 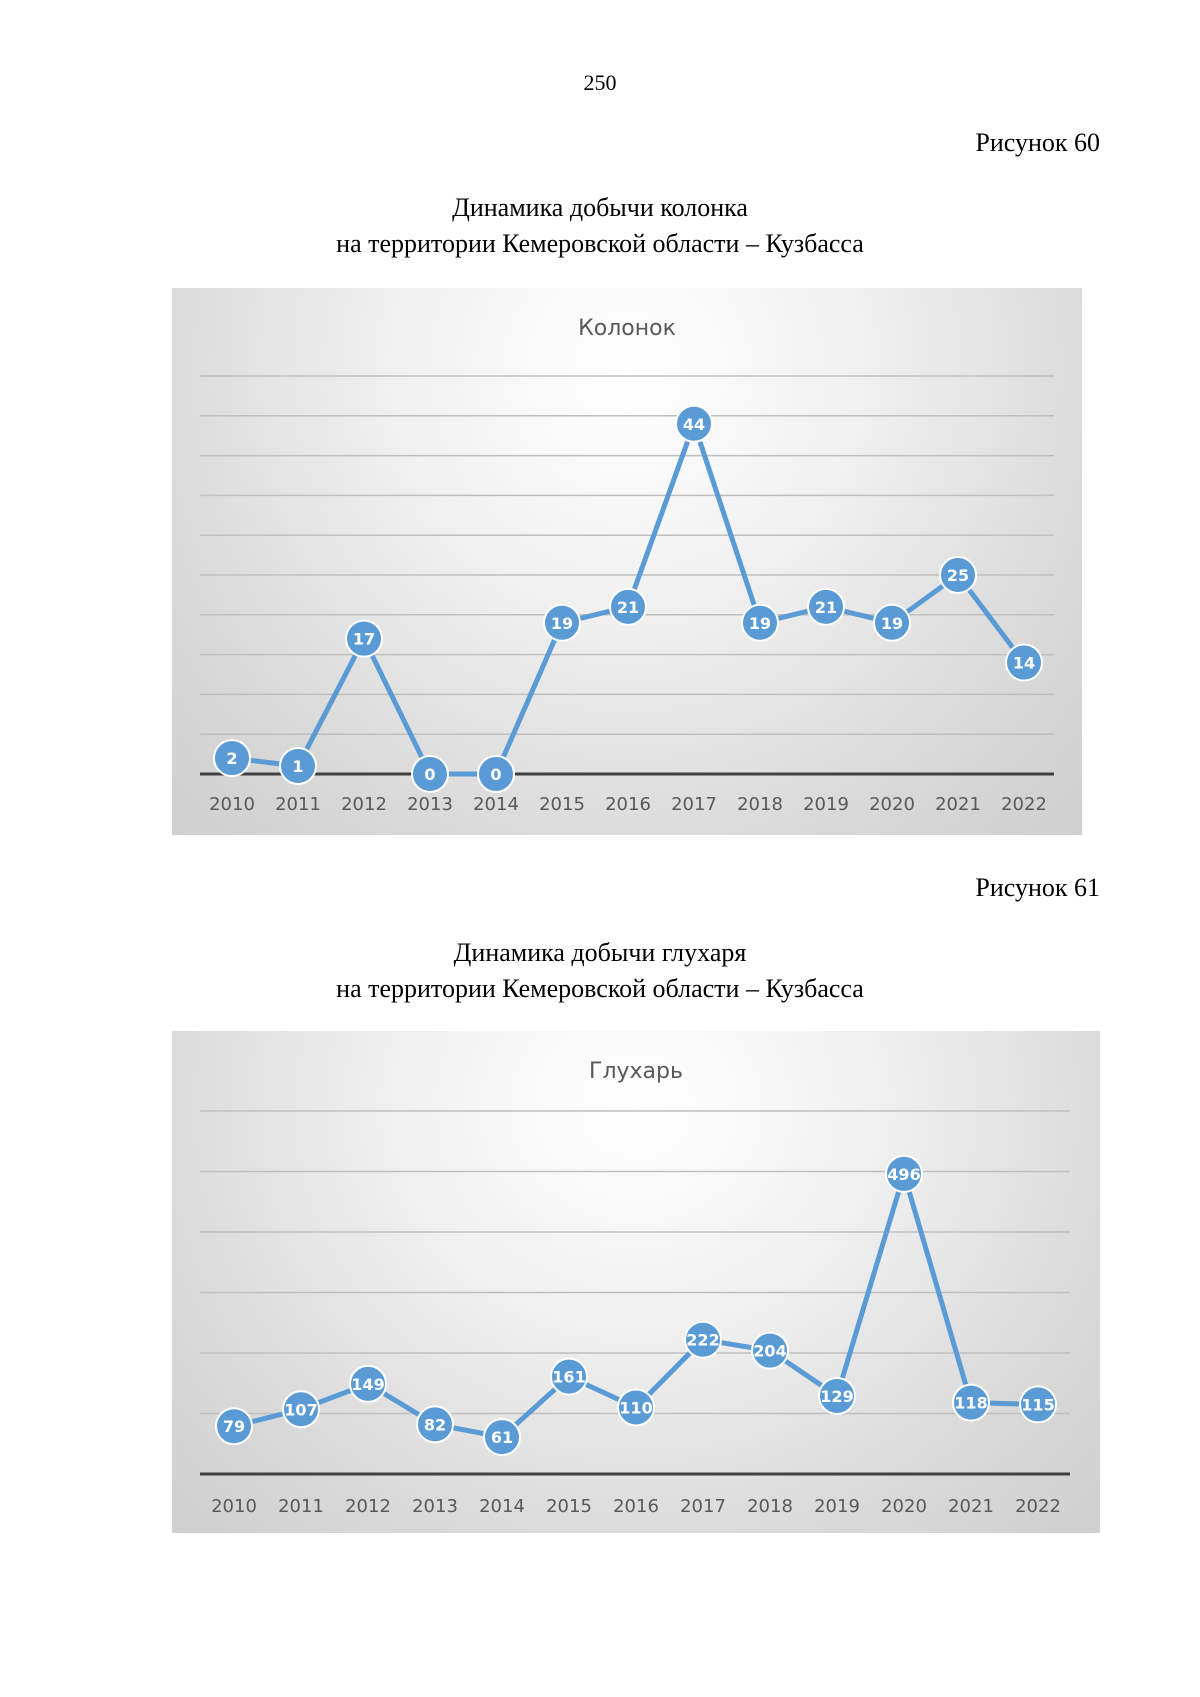 I want to click on data-label: 129, so click(x=836, y=1396).